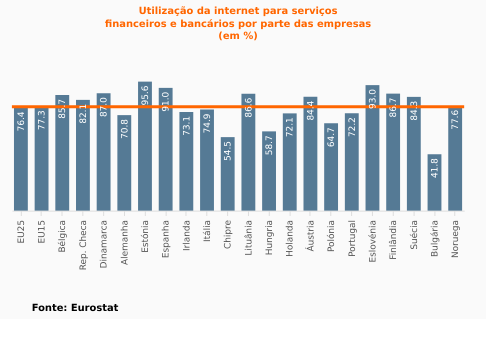  Describe the element at coordinates (248, 238) in the screenshot. I see `x-tick-label: Lituânia` at that location.